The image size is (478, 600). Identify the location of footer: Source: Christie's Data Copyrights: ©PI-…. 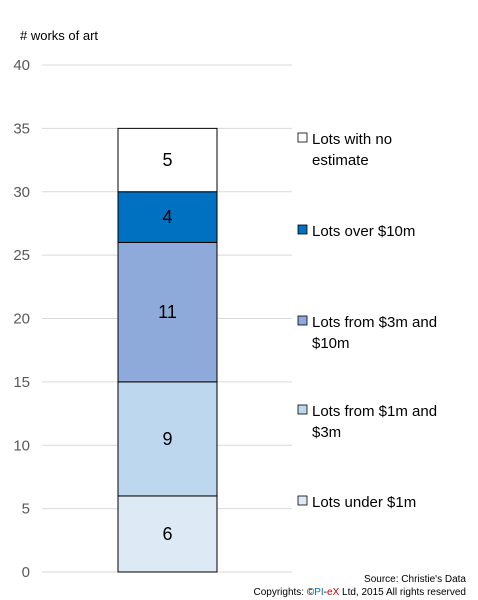
(359, 586).